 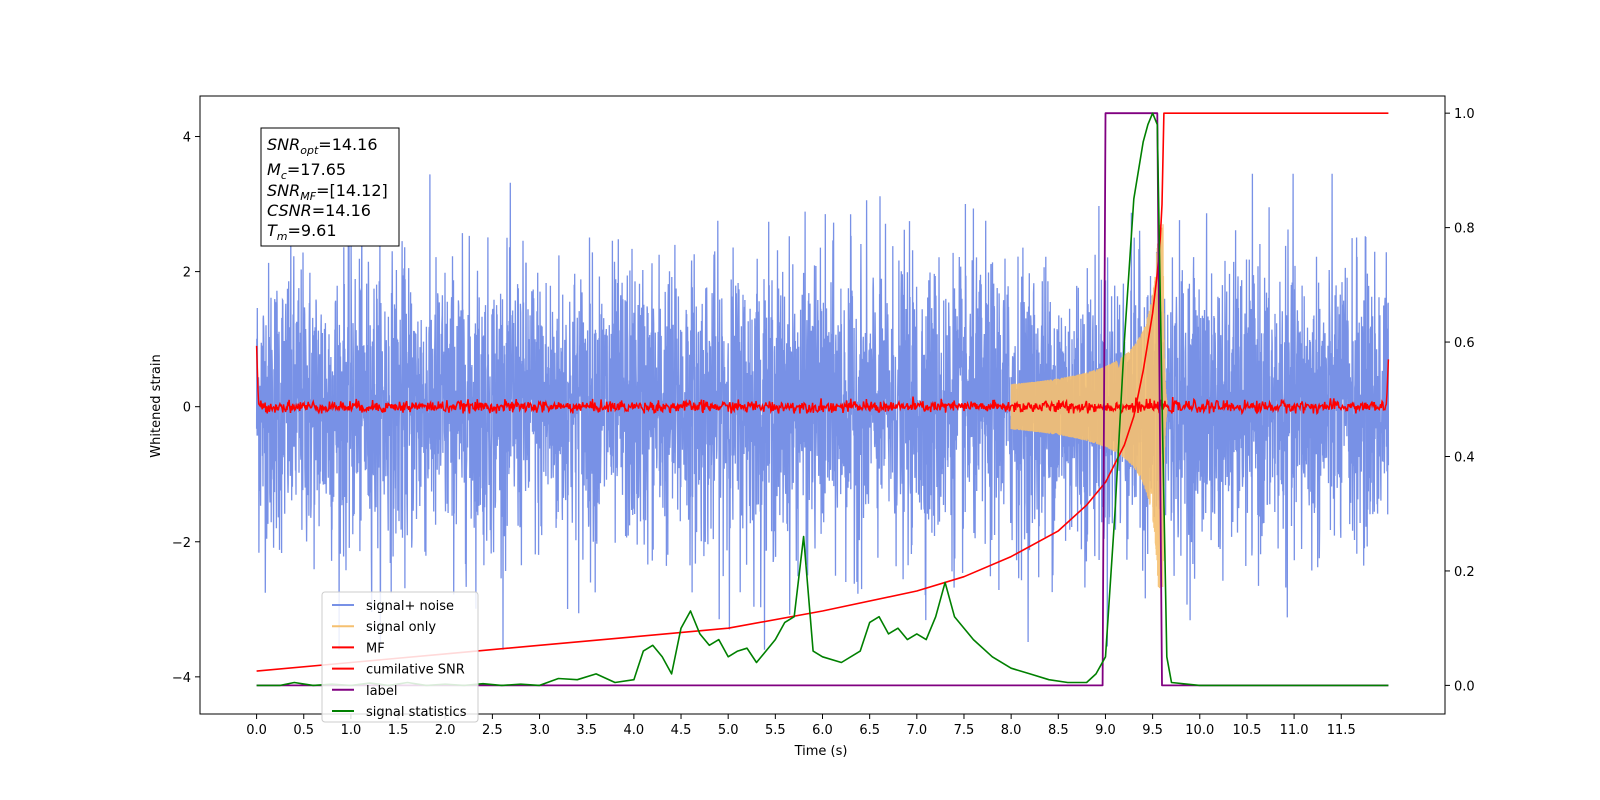 What do you see at coordinates (398, 730) in the screenshot?
I see `x-tick-label: 1.5` at bounding box center [398, 730].